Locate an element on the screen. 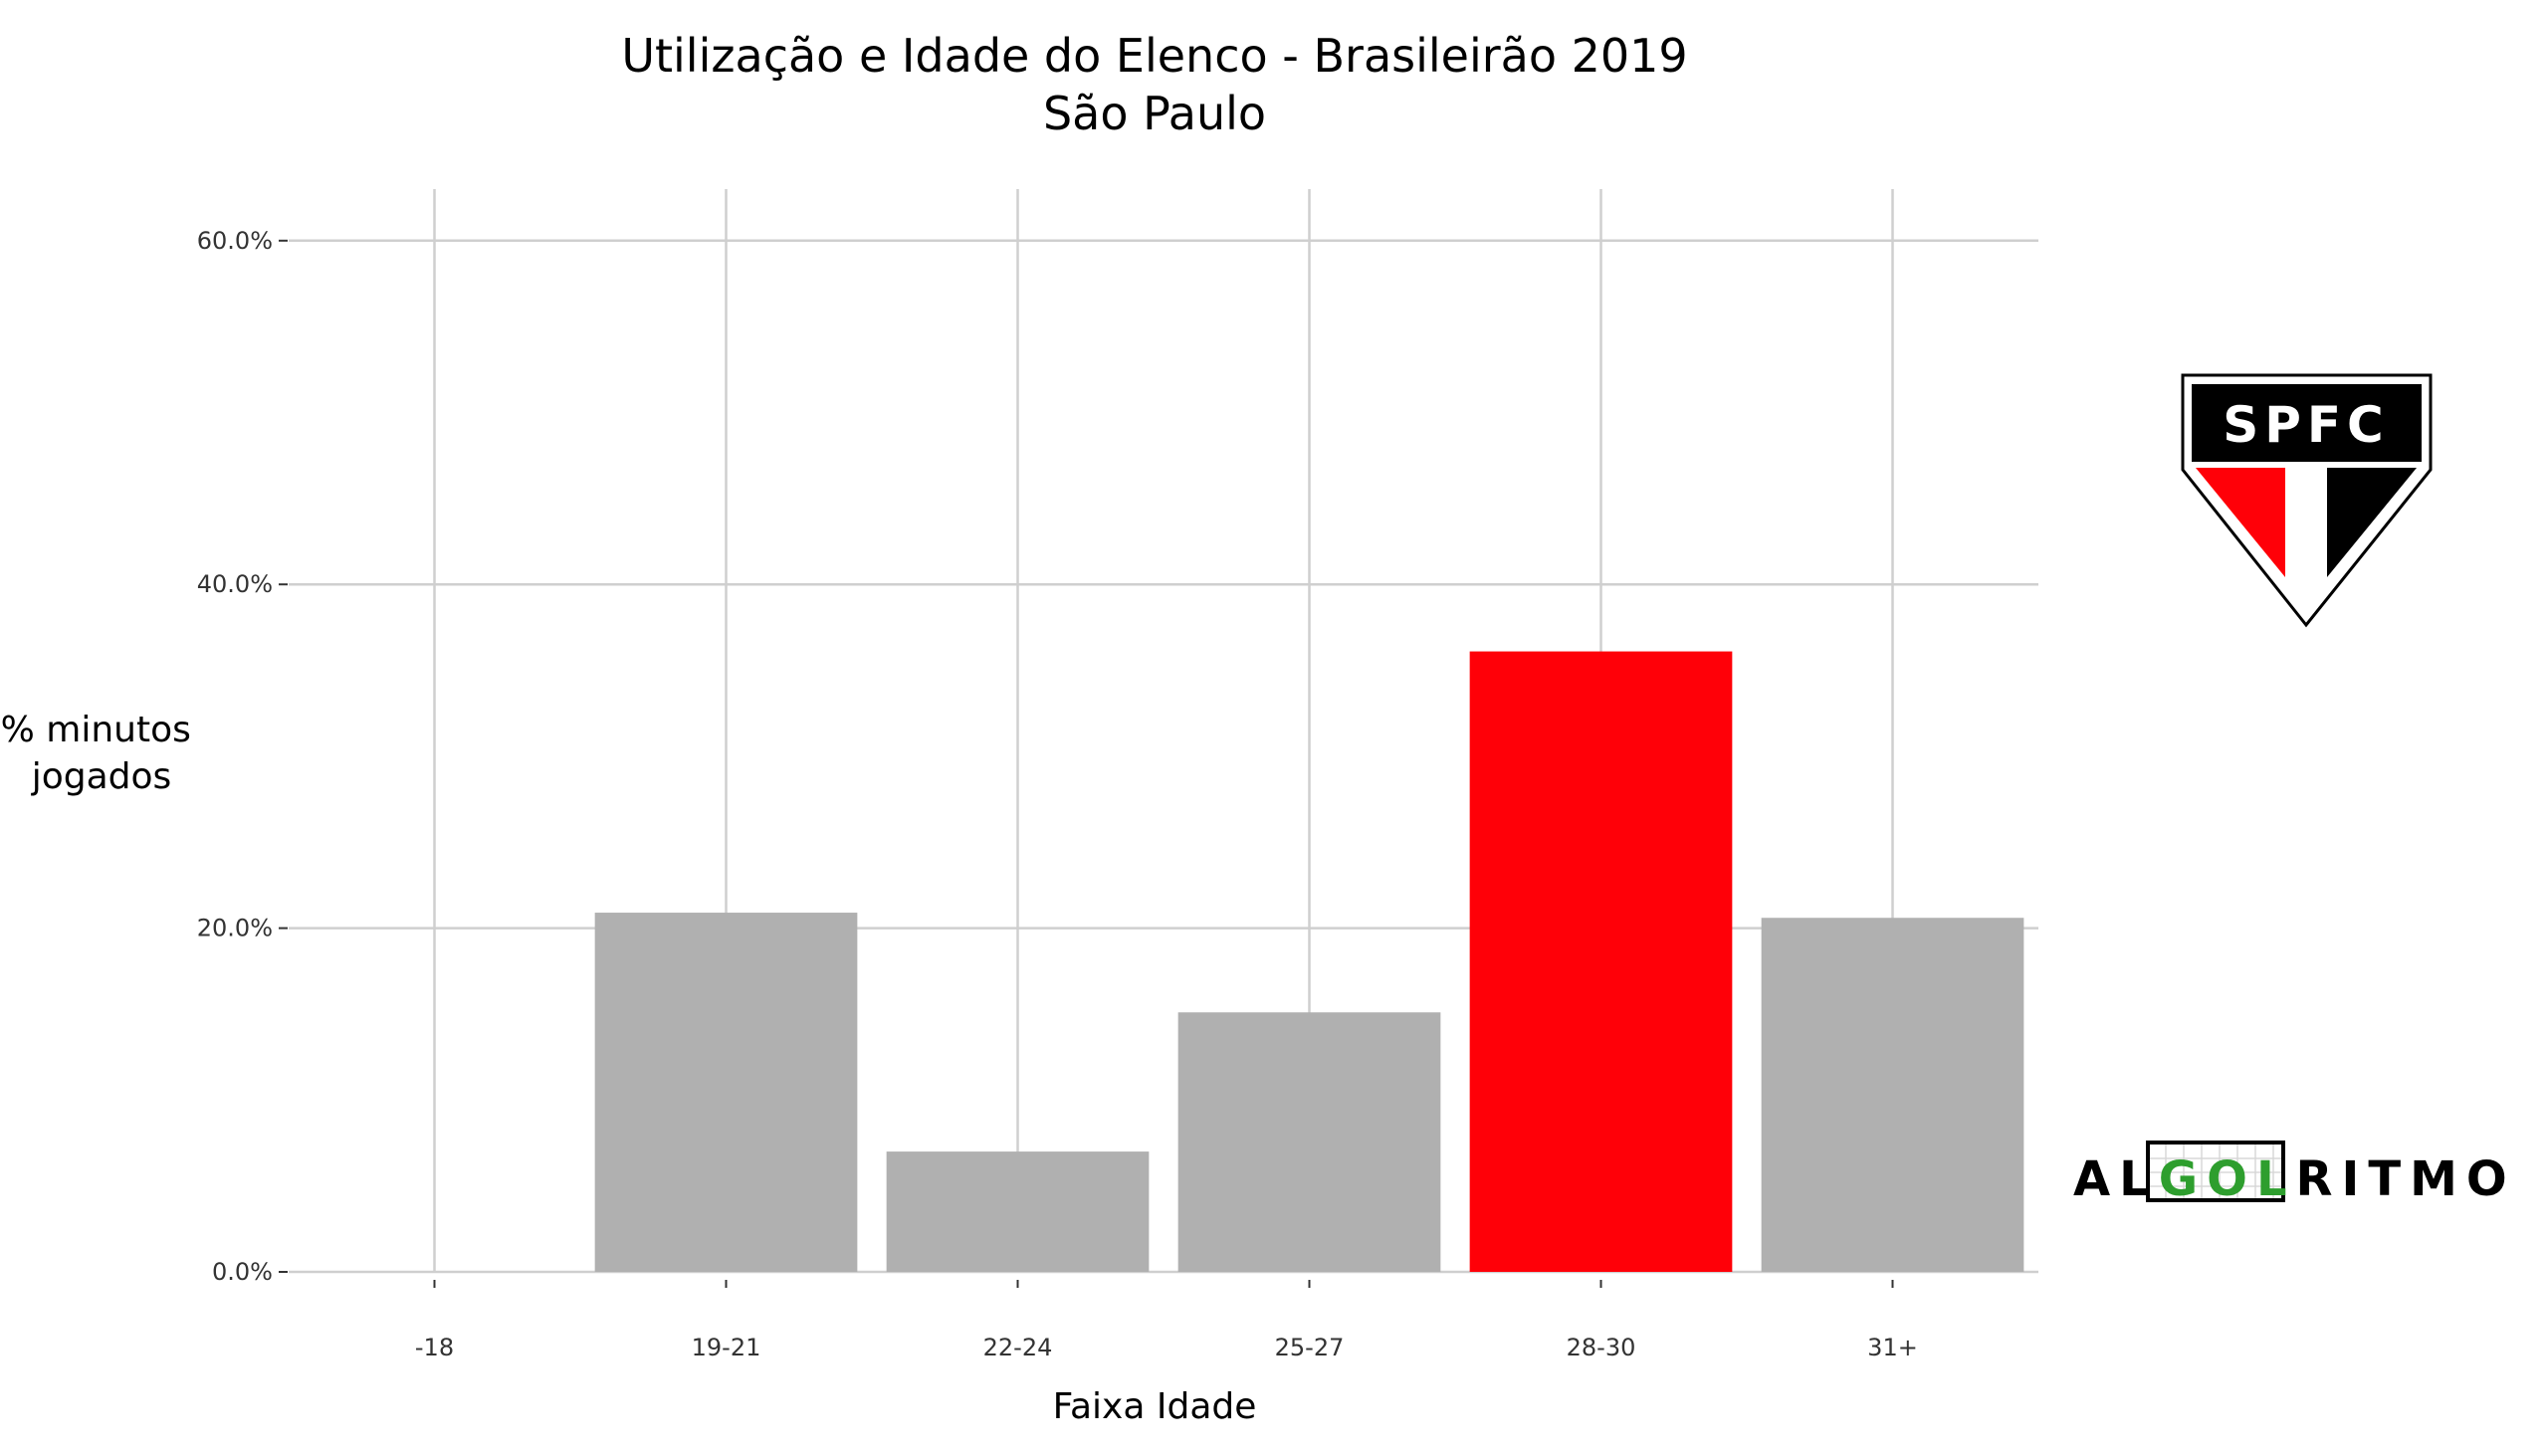 The image size is (2548, 1456). crest-black-field is located at coordinates (2372, 522).